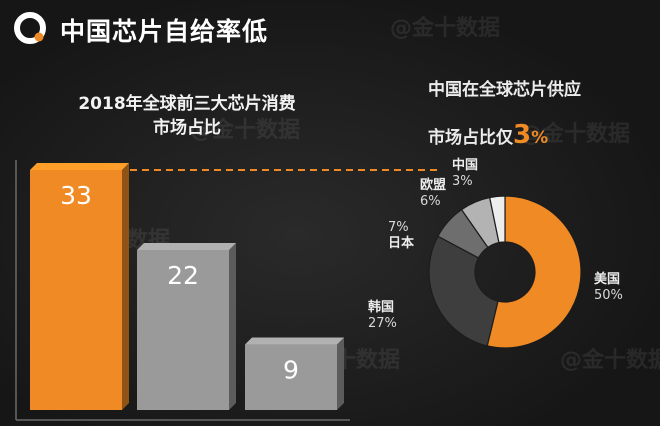 This screenshot has width=660, height=426. Describe the element at coordinates (401, 243) in the screenshot. I see `donut-label-name: 日本` at that location.